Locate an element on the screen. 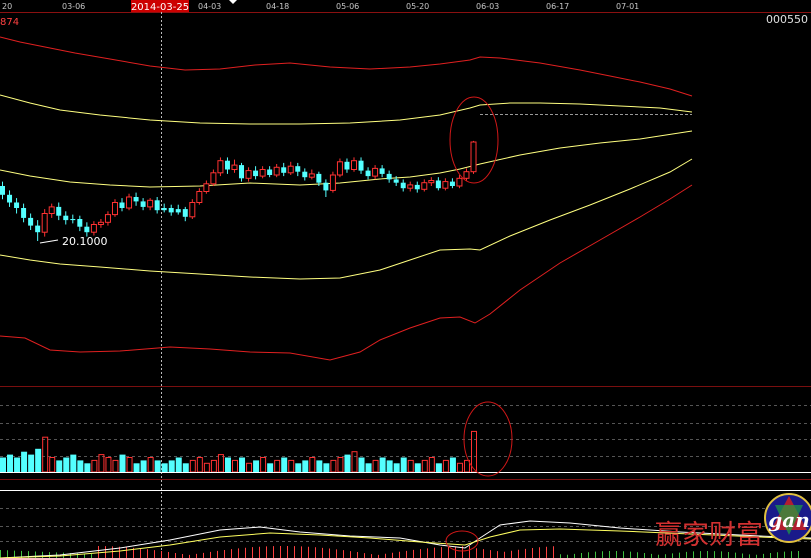 The height and width of the screenshot is (558, 811). date-tick-label: 06-03 is located at coordinates (487, 6).